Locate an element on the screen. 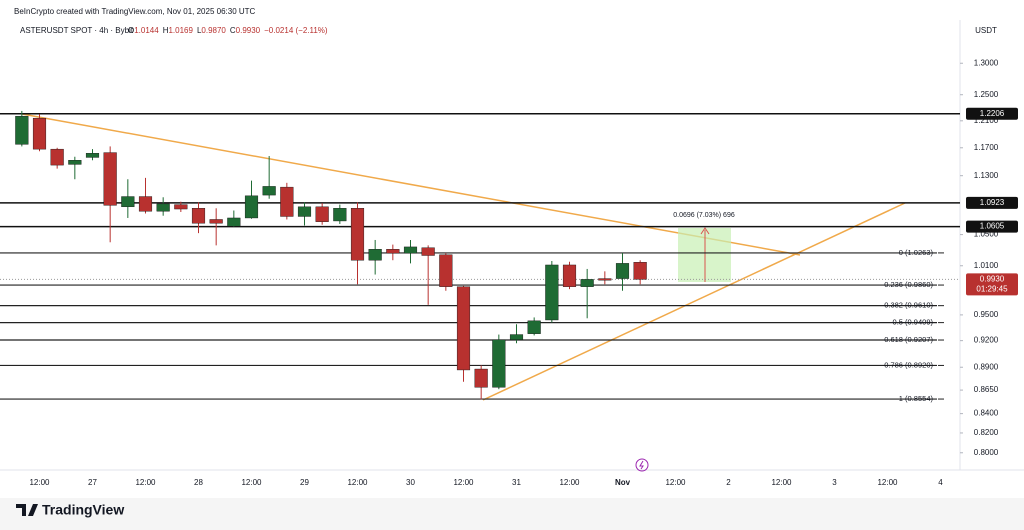  ohlc-key: L is located at coordinates (199, 30).